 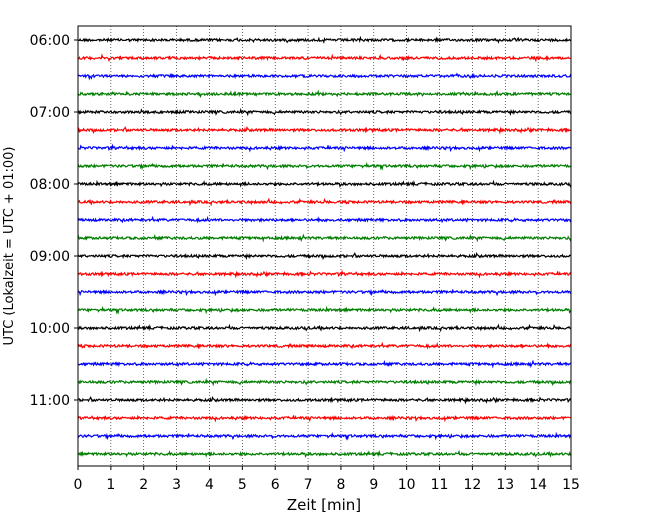 What do you see at coordinates (50, 401) in the screenshot?
I see `y-tick-label: 11:00` at bounding box center [50, 401].